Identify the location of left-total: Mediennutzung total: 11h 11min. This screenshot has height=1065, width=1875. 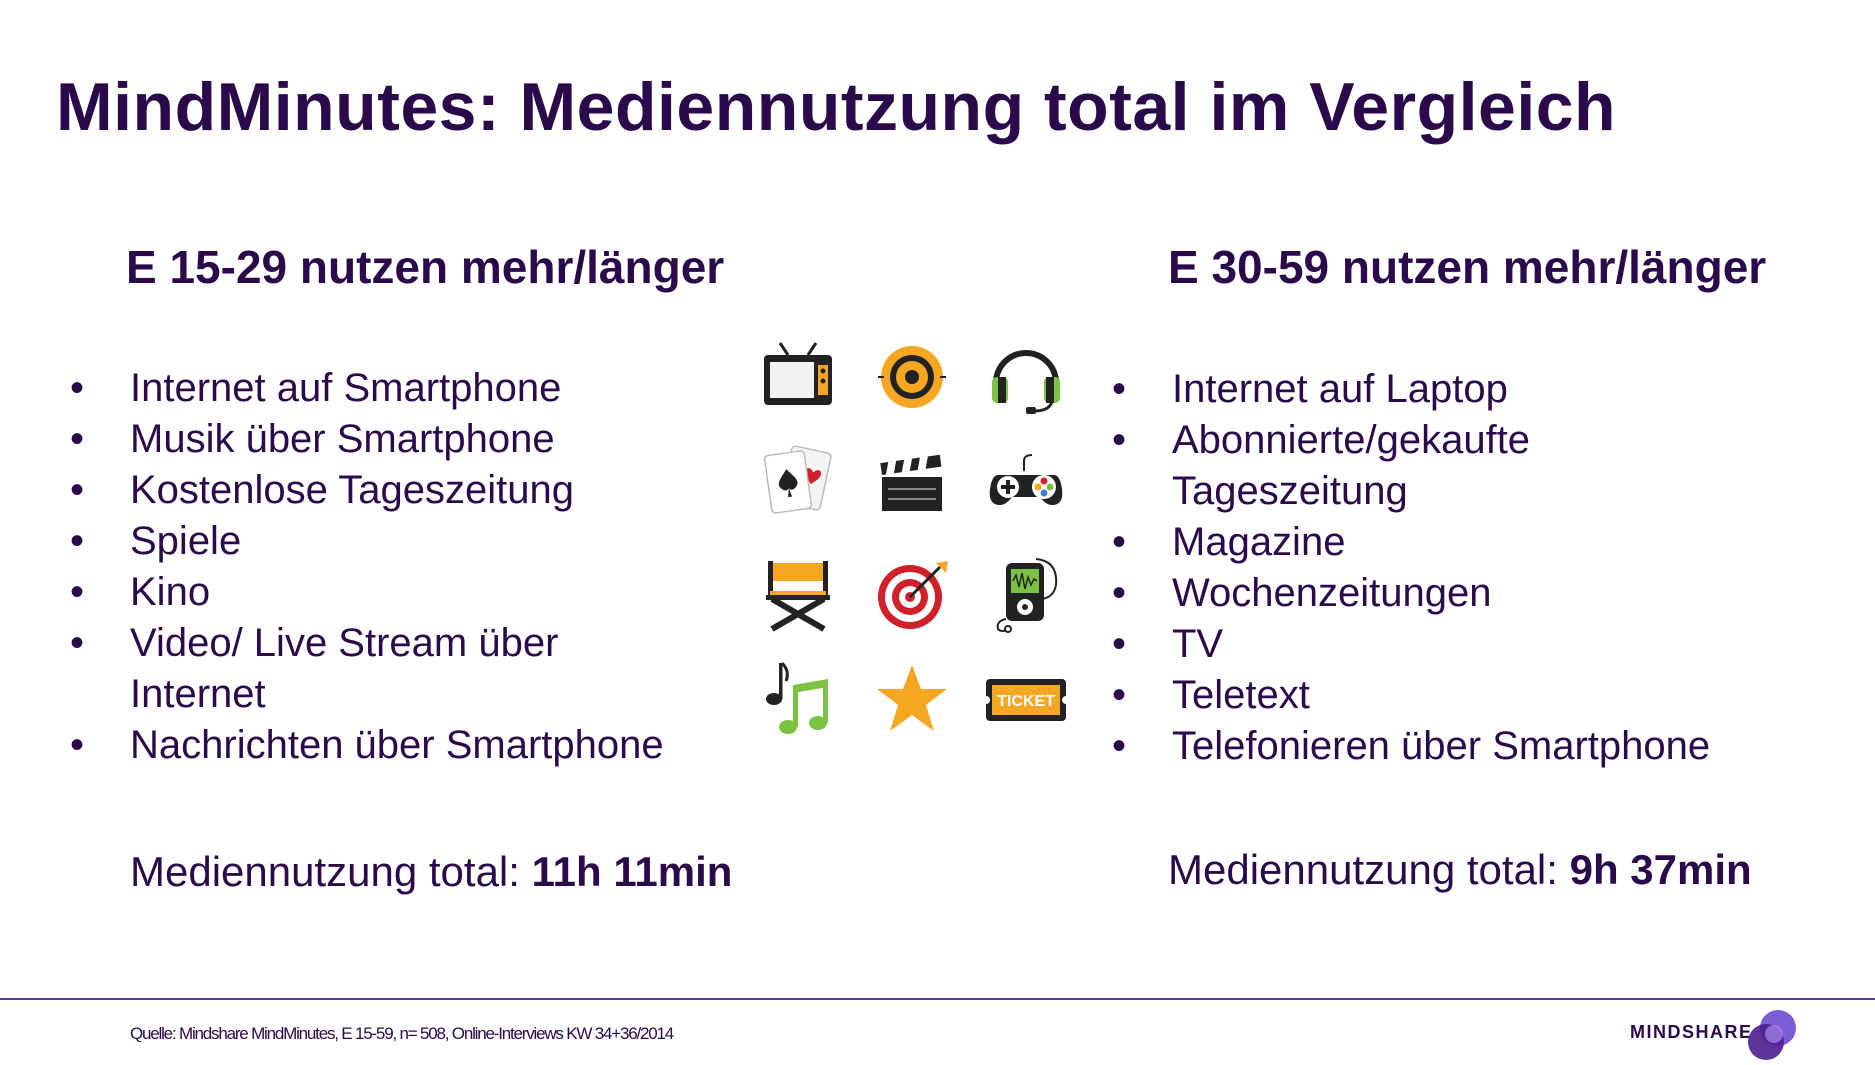
(431, 872).